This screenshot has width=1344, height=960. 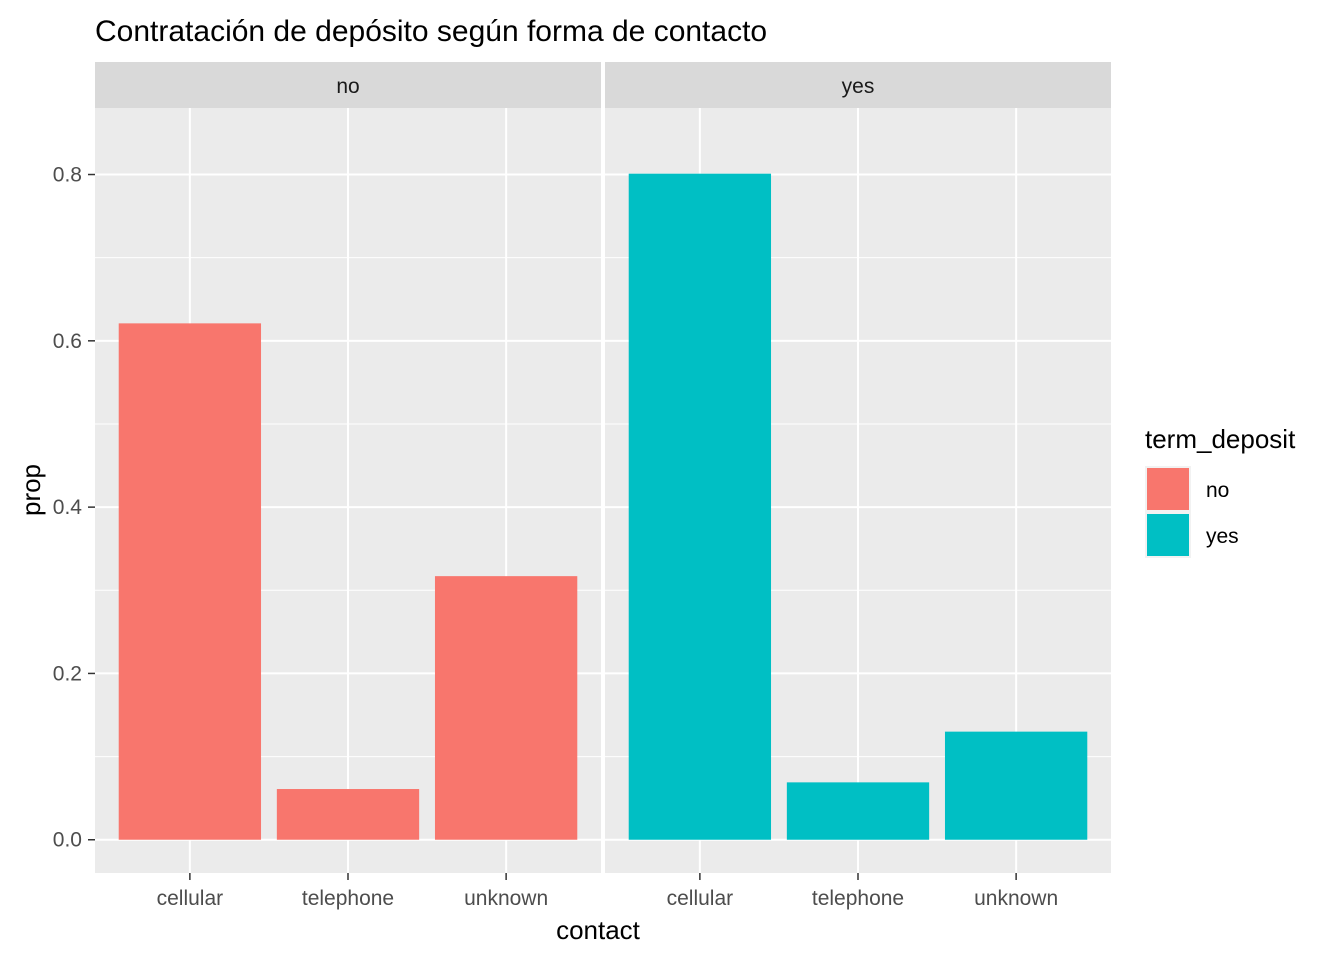 What do you see at coordinates (67, 840) in the screenshot?
I see `y-tick-label: 0.0` at bounding box center [67, 840].